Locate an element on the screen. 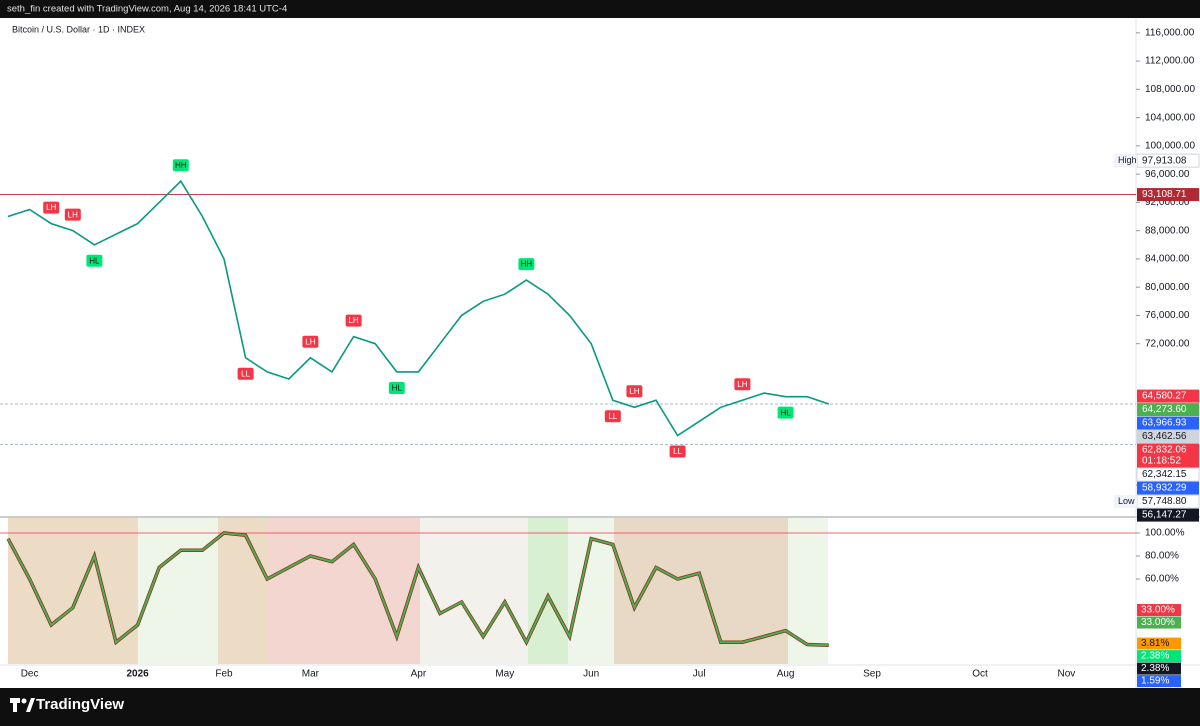 The height and width of the screenshot is (726, 1200). osc-tag-label: 3.81% is located at coordinates (1155, 643).